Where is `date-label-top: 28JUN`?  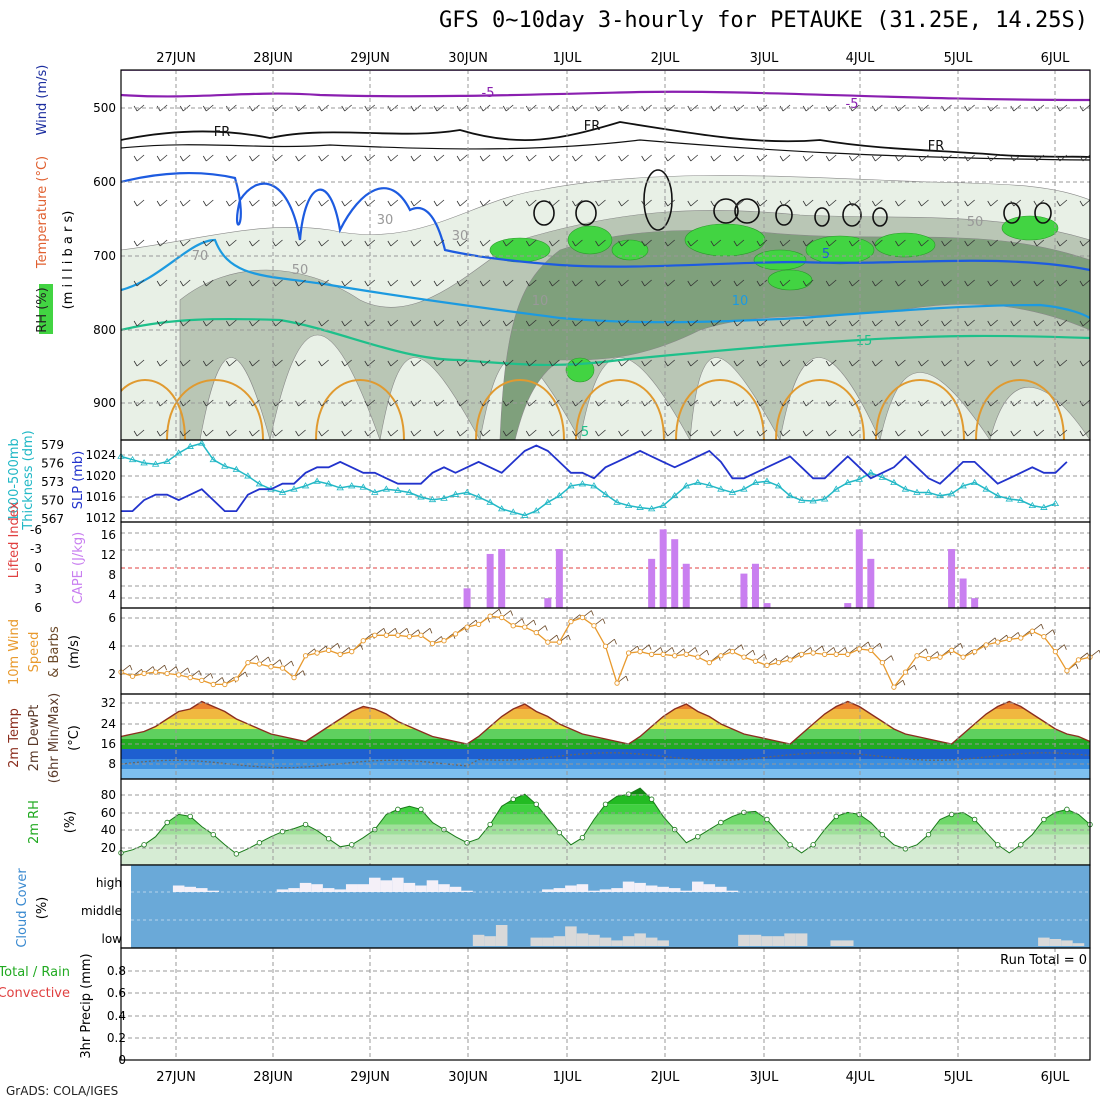 date-label-top: 28JUN is located at coordinates (273, 58).